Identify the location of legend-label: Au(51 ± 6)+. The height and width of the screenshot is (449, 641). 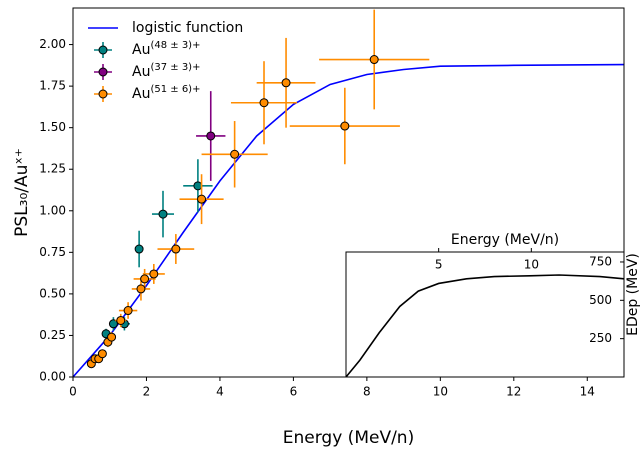
(166, 93).